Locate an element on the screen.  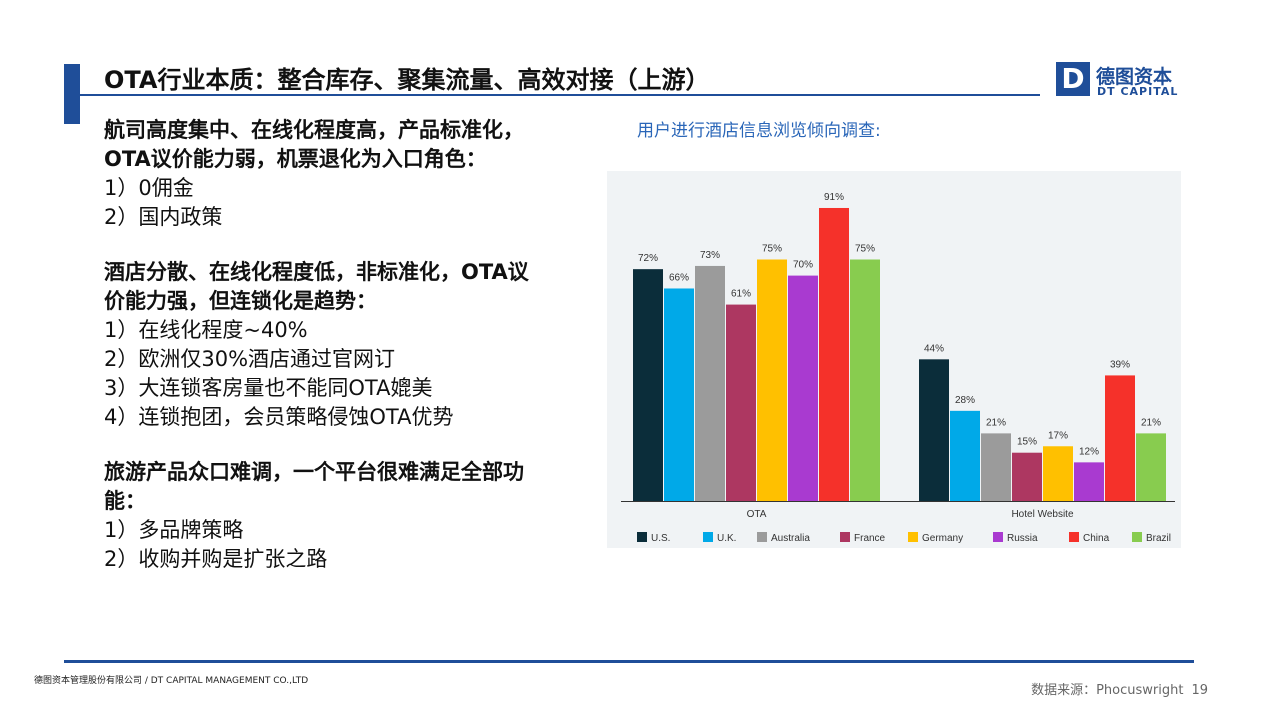
section-heading-line: 旅游产品众口难调，一个平台很难满足全部功 is located at coordinates (314, 472).